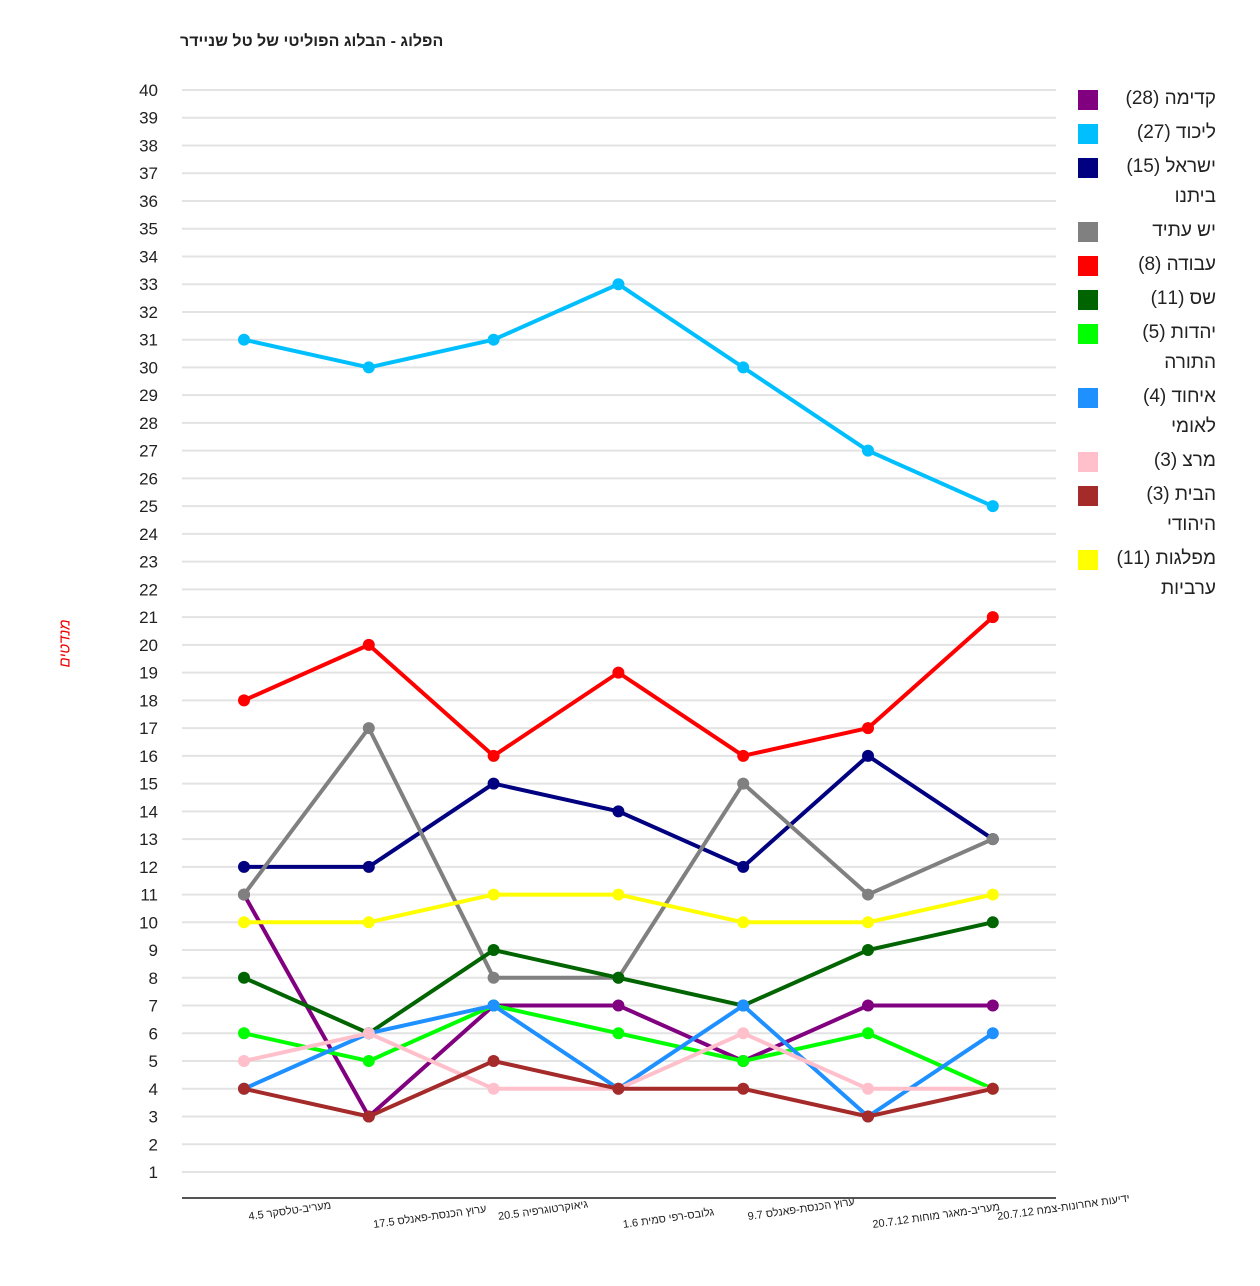  Describe the element at coordinates (153, 1172) in the screenshot. I see `y-tick-label: 1` at that location.